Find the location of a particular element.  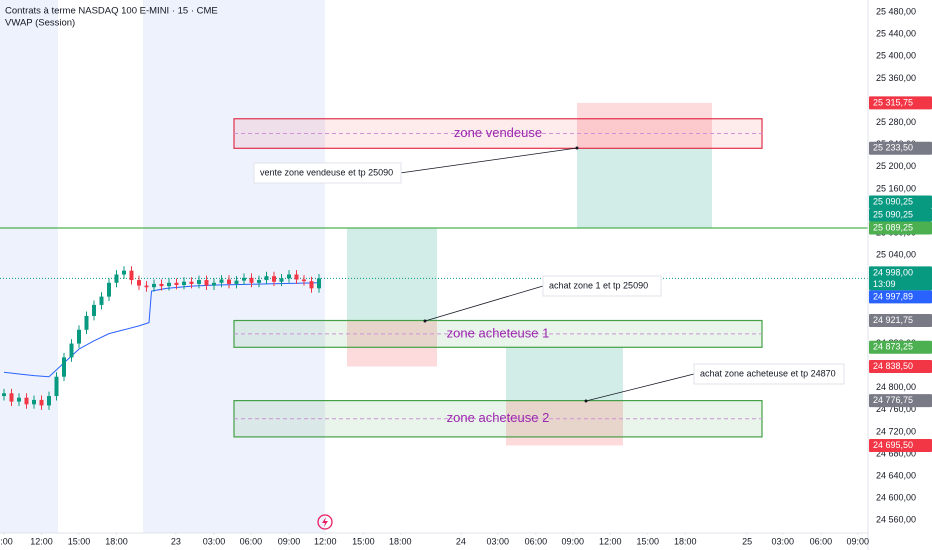

vwap-line is located at coordinates (161, 330).